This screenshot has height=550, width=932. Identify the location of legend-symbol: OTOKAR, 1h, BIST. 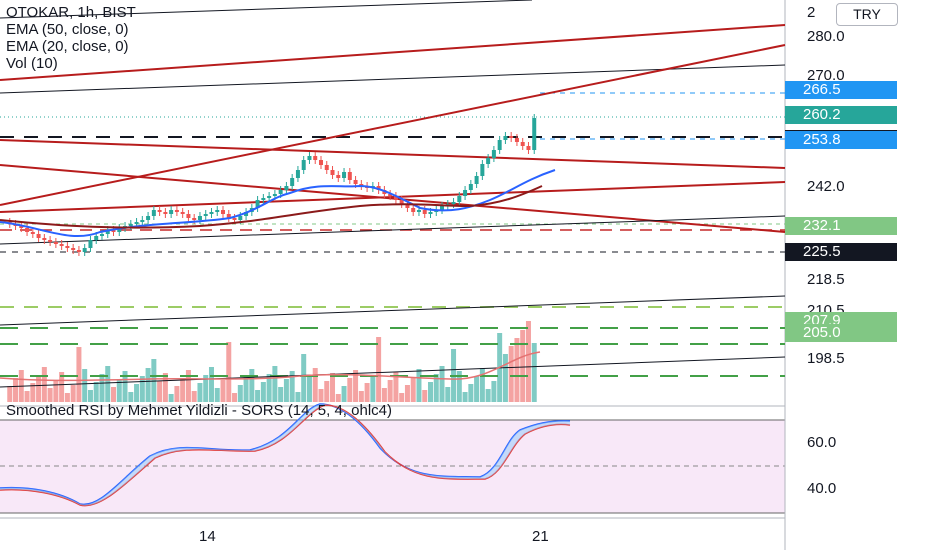
(71, 12).